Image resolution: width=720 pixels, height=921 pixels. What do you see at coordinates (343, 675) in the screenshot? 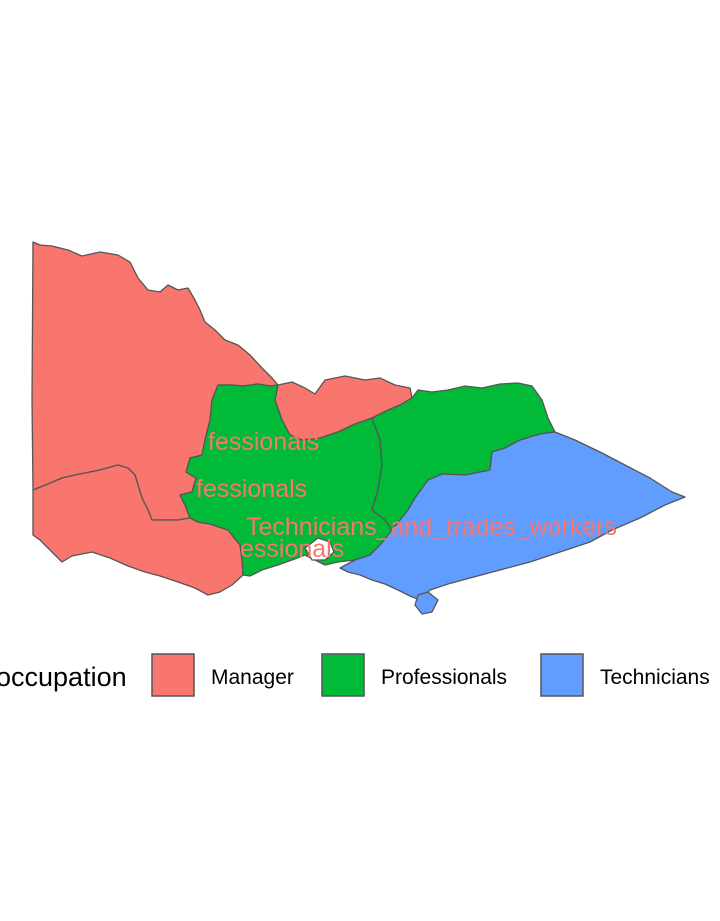
I see `legend-key-professionals` at bounding box center [343, 675].